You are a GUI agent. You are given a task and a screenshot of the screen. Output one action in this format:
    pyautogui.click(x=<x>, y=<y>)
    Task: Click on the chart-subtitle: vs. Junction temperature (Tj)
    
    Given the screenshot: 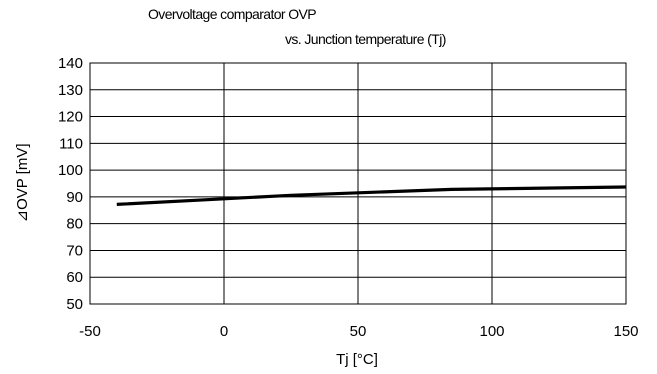 What is the action you would take?
    pyautogui.click(x=365, y=39)
    